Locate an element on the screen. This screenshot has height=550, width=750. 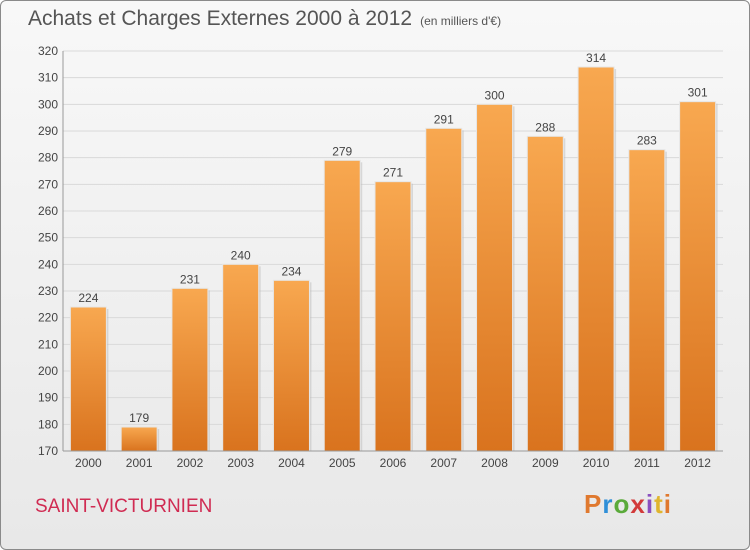
x-tick-label: 2012 is located at coordinates (697, 463).